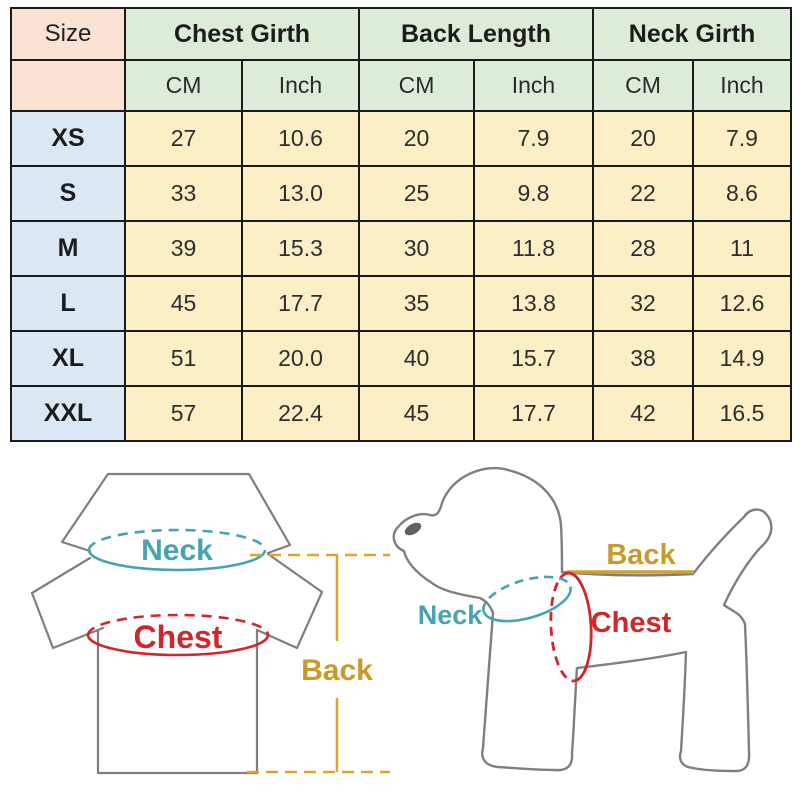  I want to click on table-row-l: L 45 17.7 35 13.8 32 12.6, so click(401, 303).